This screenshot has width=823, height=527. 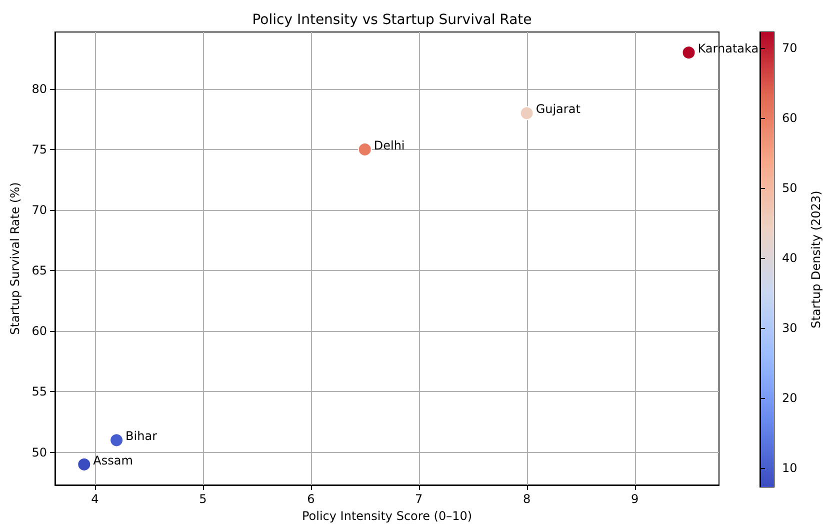 What do you see at coordinates (527, 499) in the screenshot?
I see `x-tick-label: 8` at bounding box center [527, 499].